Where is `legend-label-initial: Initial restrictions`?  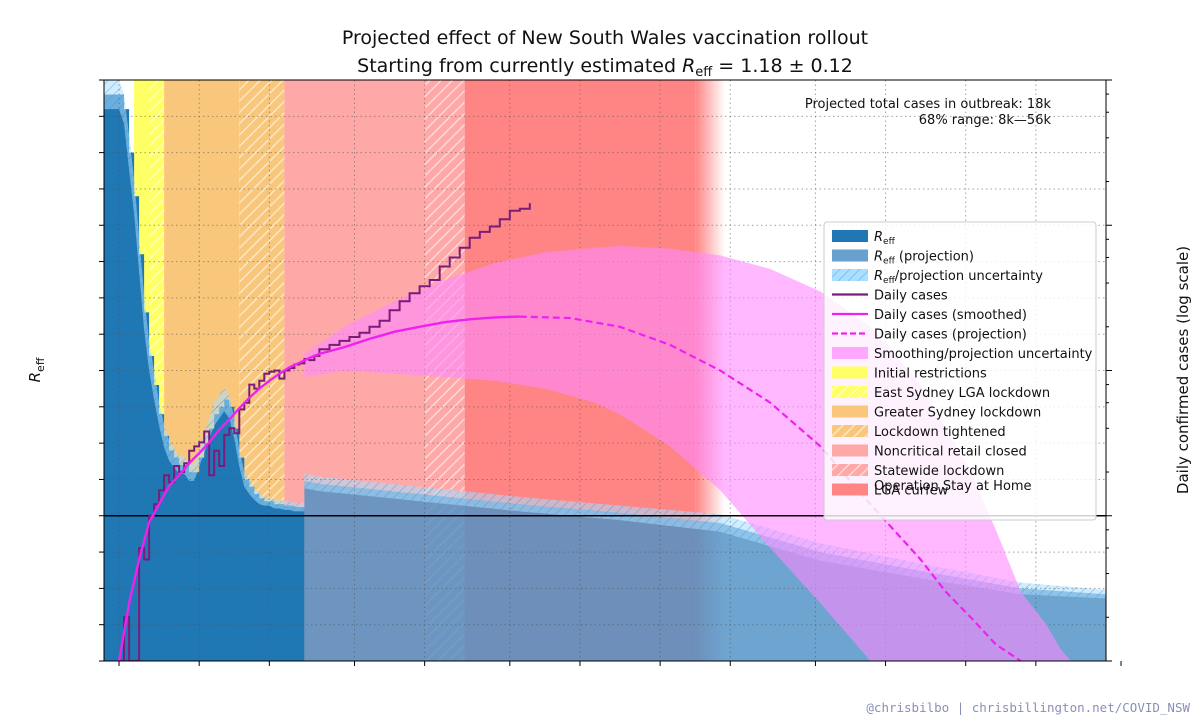
legend-label-initial: Initial restrictions is located at coordinates (930, 374).